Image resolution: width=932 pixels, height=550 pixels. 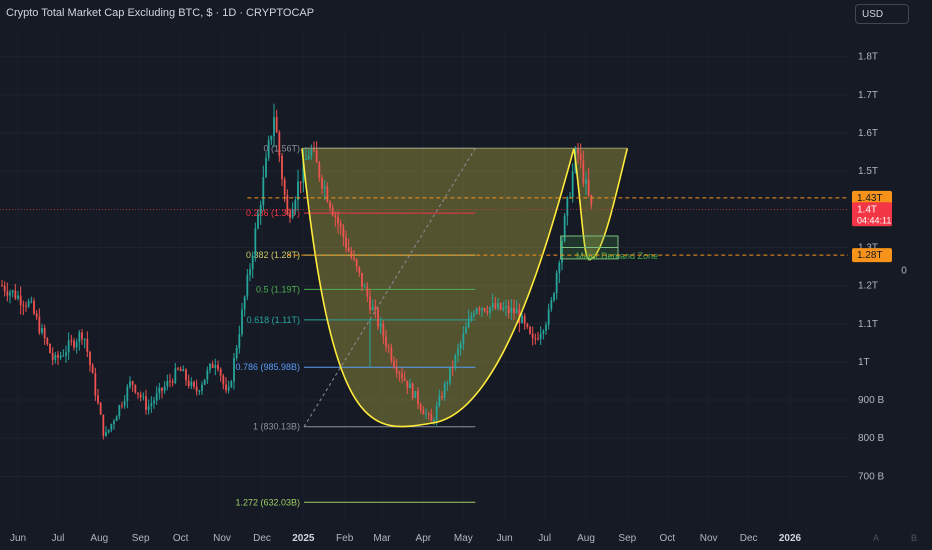 I want to click on demand-zone-label: Major Demand Zone, so click(x=617, y=256).